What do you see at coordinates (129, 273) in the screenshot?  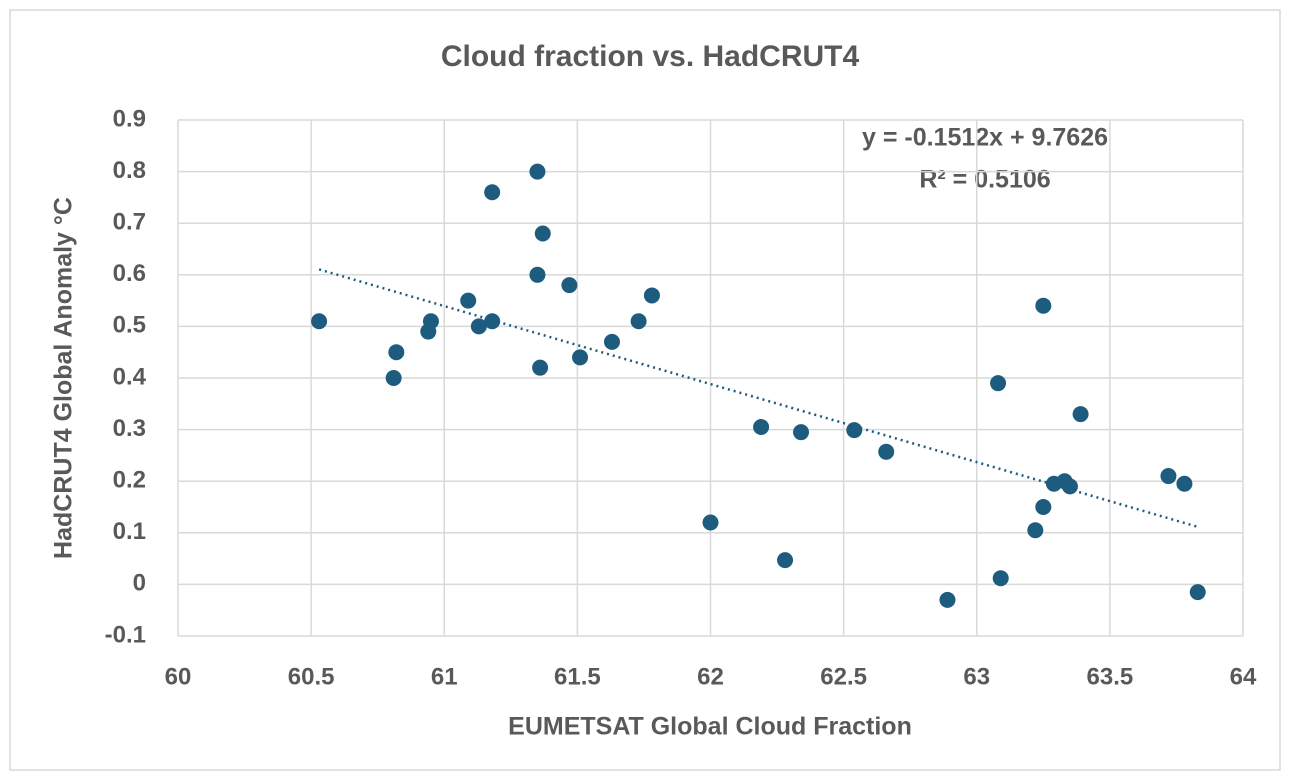 I see `y-tick-label: 0.6` at bounding box center [129, 273].